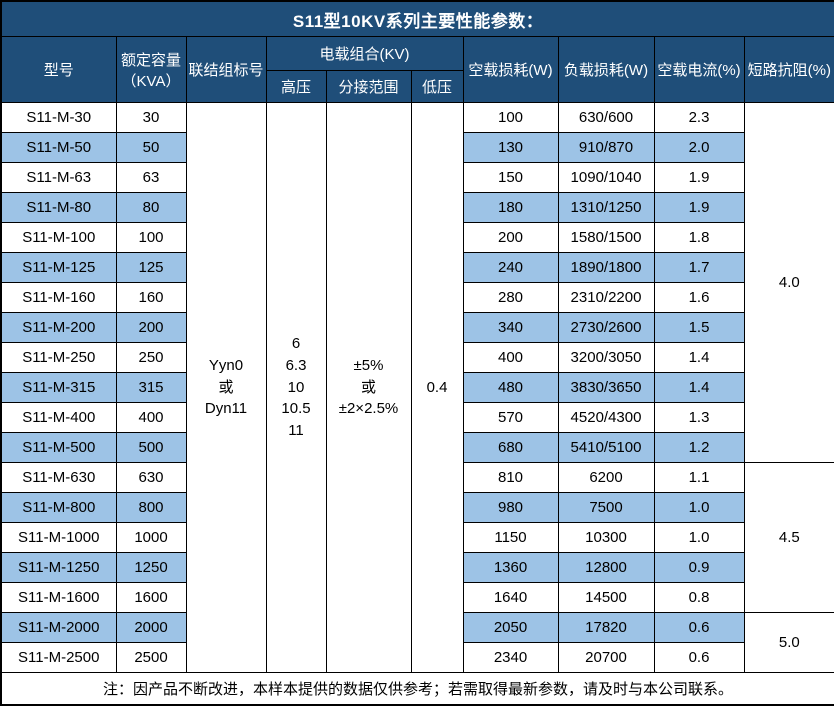 The width and height of the screenshot is (834, 706). I want to click on load-loss-cell: 910/870, so click(606, 147).